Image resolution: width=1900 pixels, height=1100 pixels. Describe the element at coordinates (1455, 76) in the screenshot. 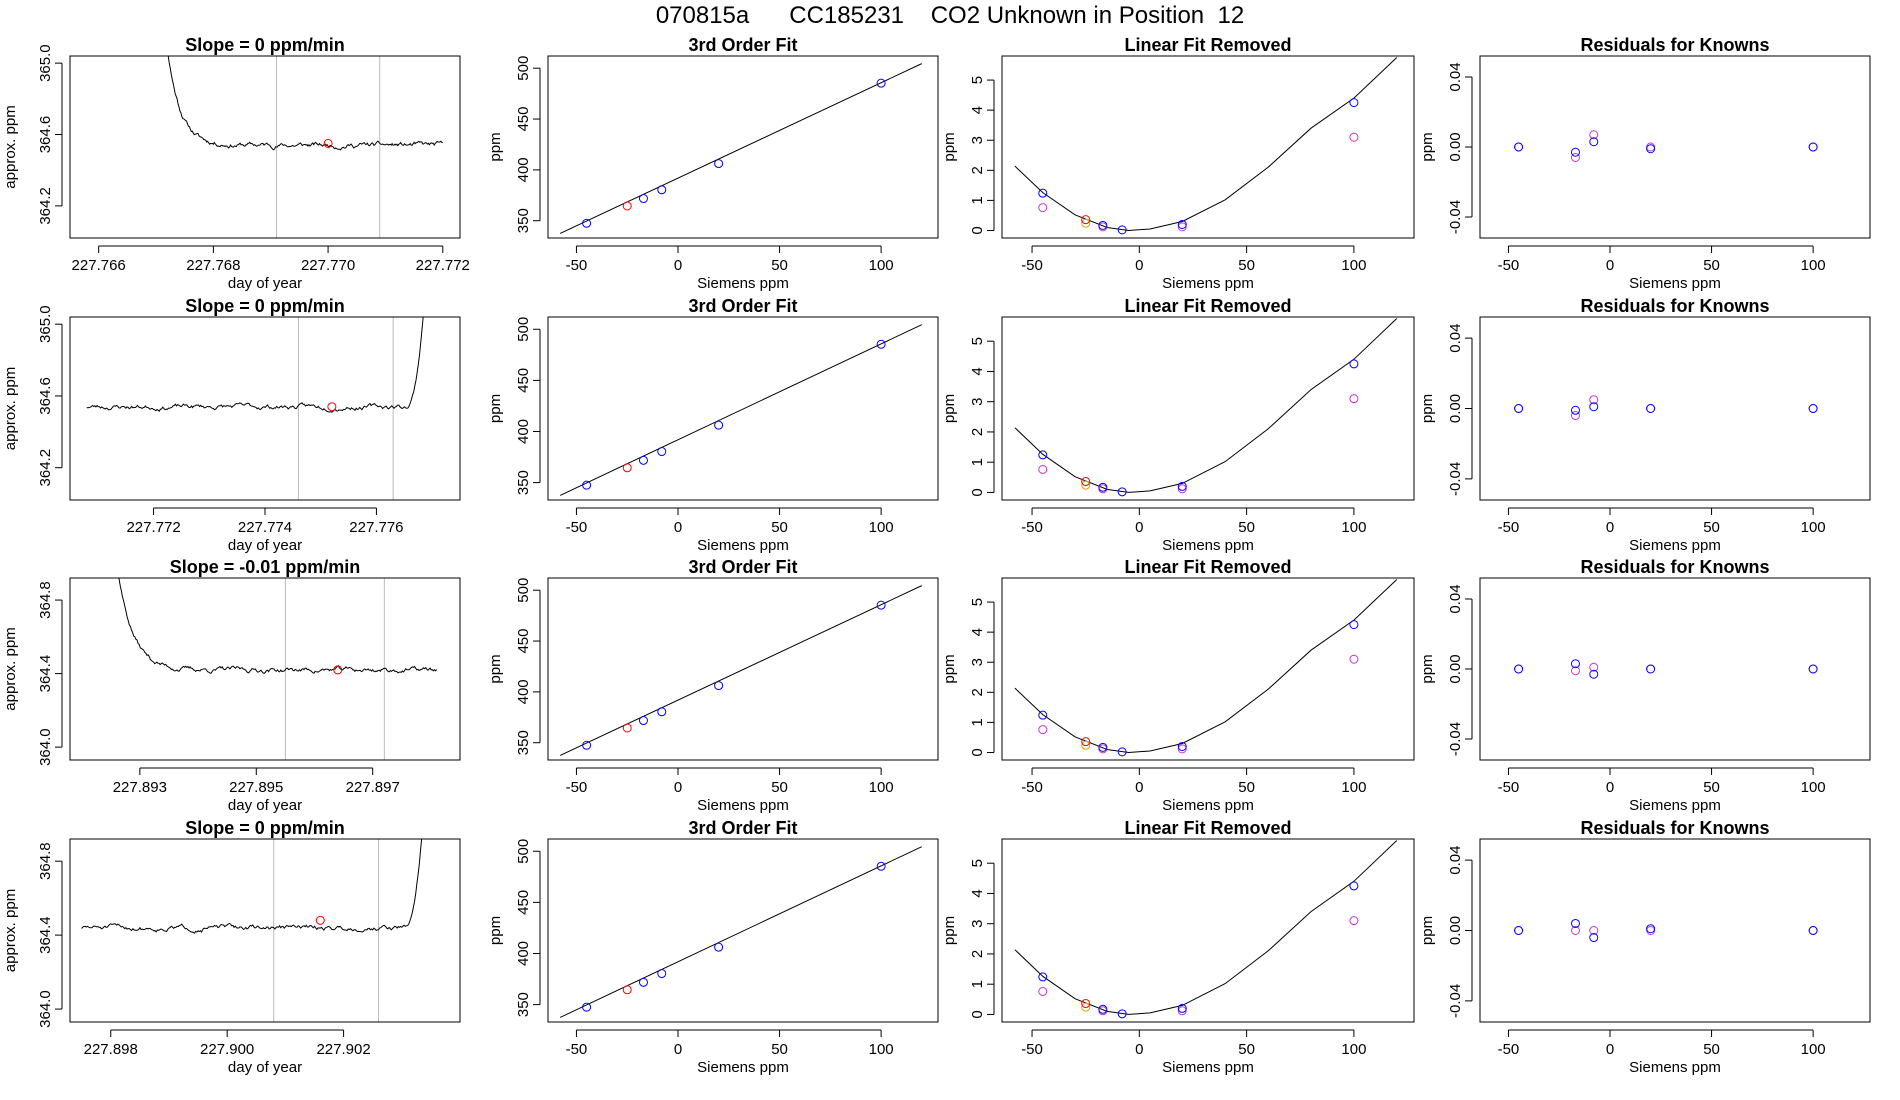

I see `y-tick-label: 0.04` at that location.